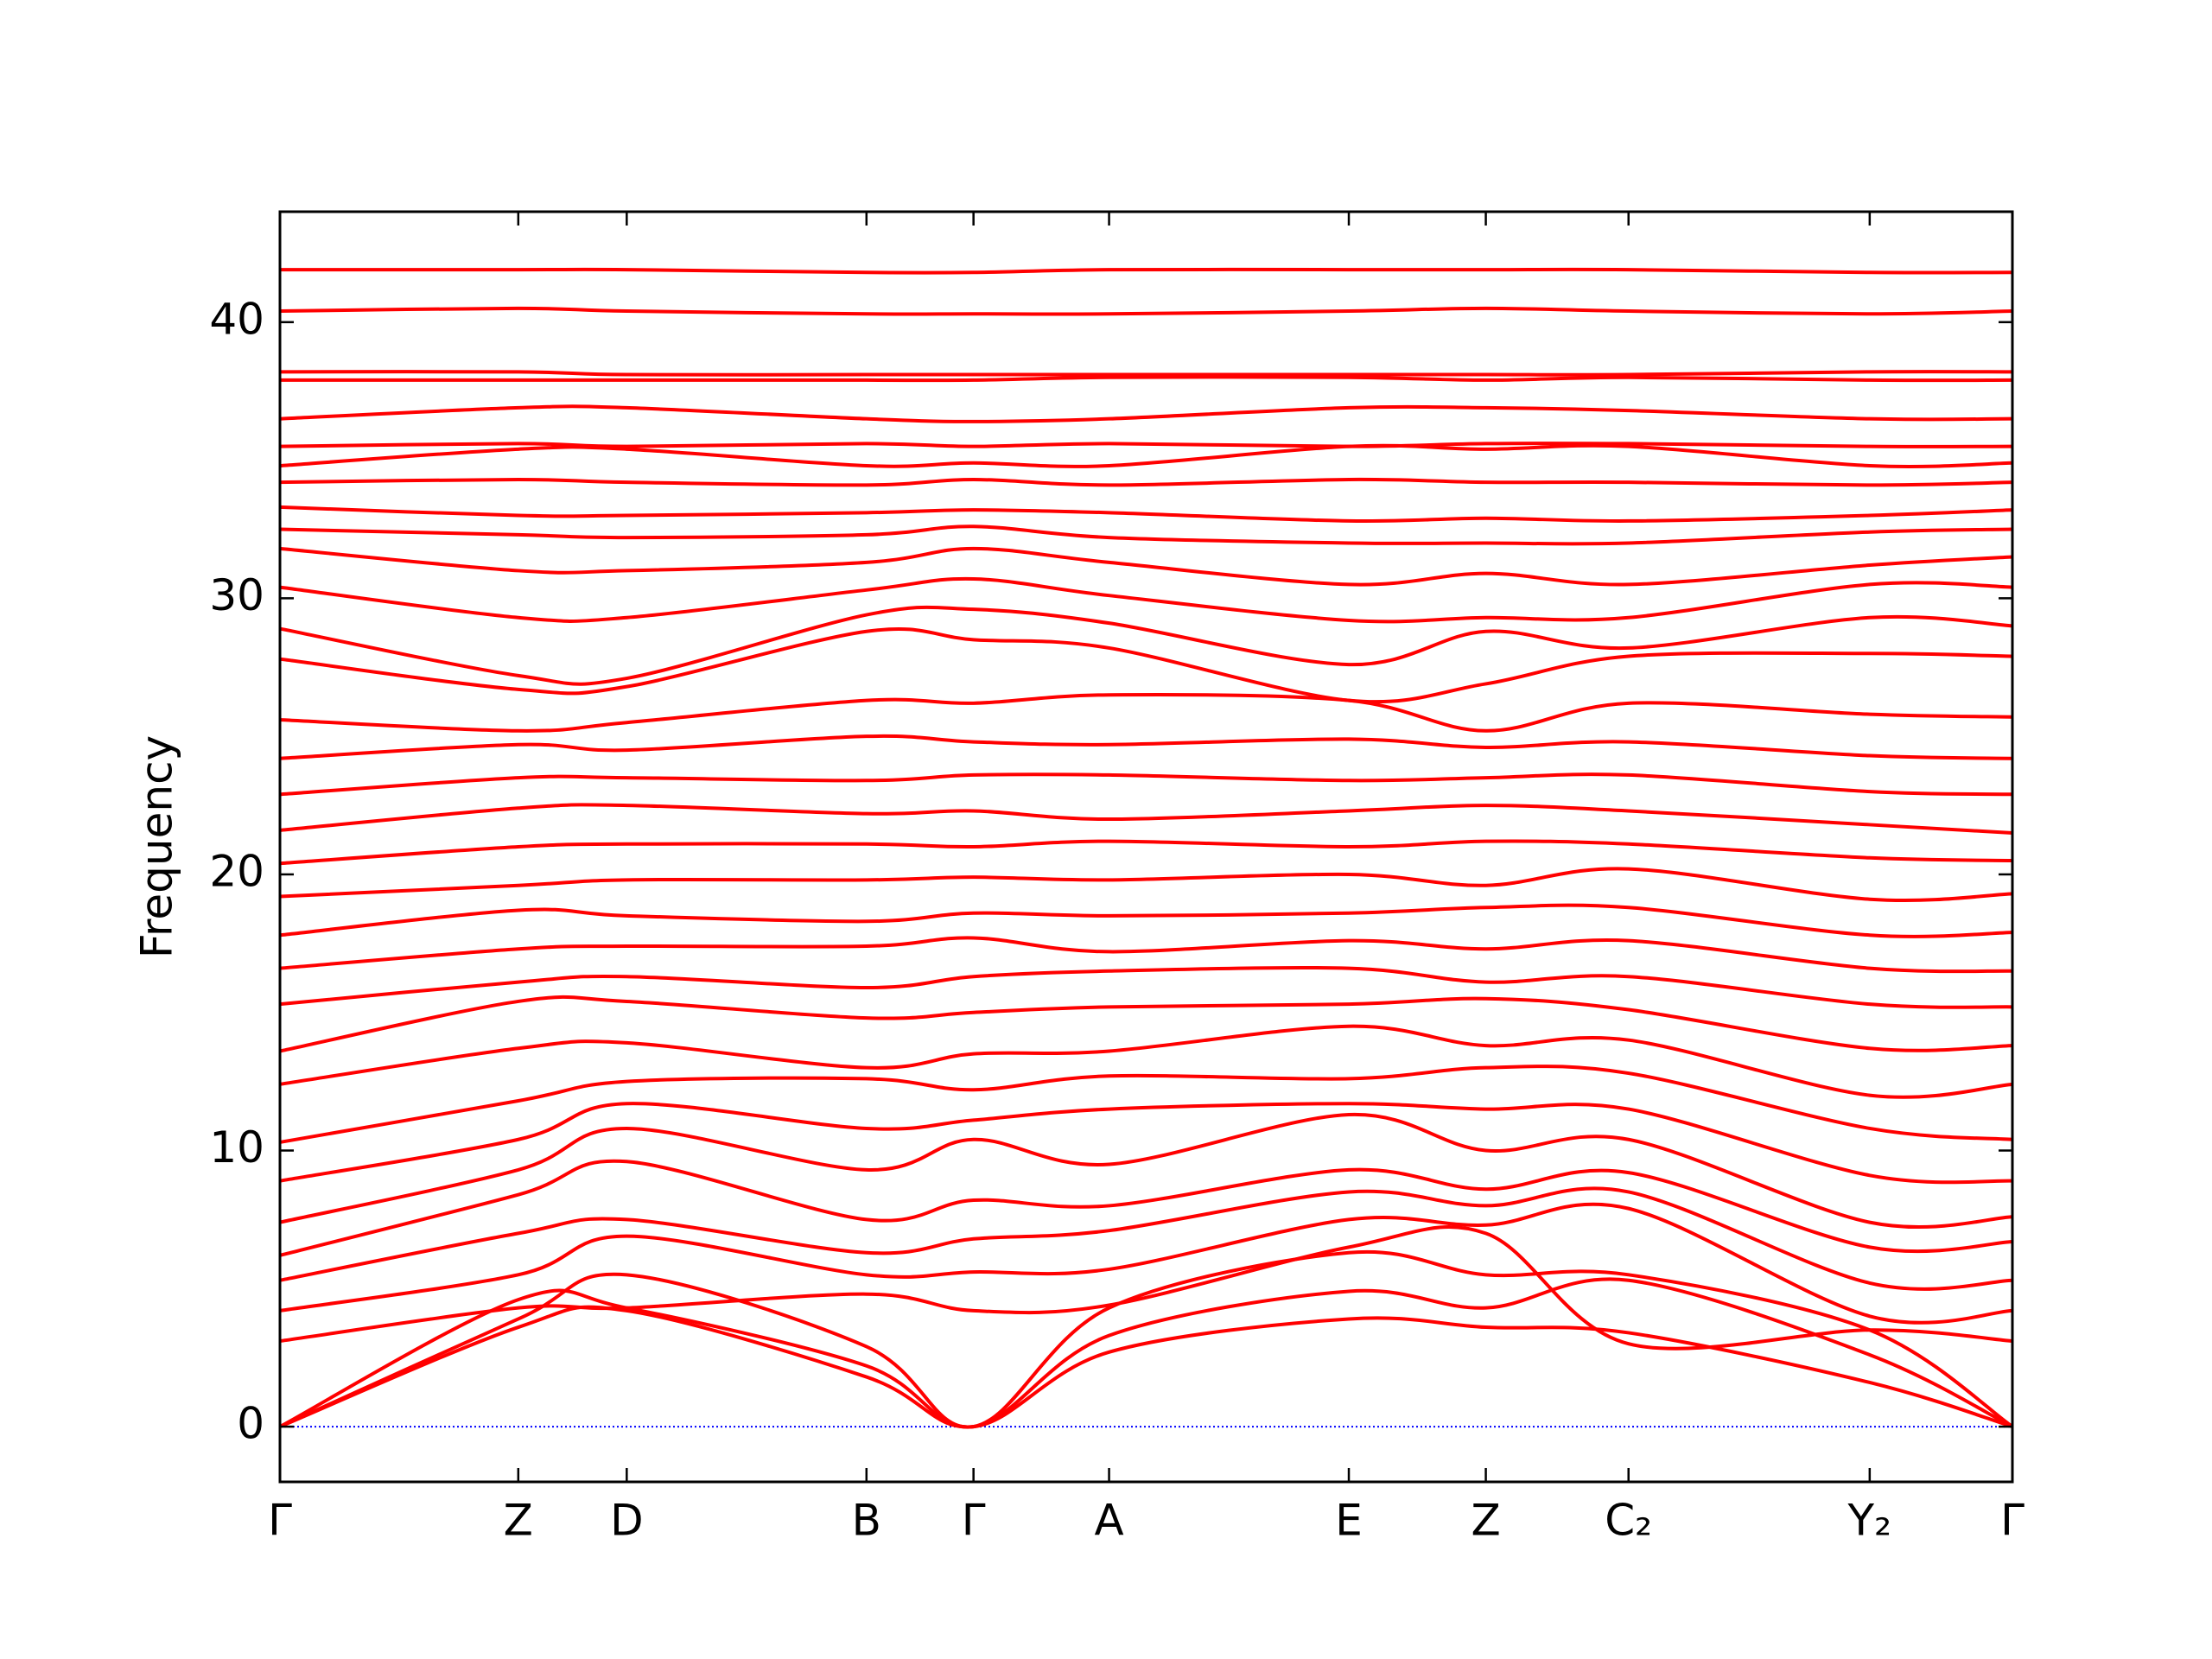 The width and height of the screenshot is (2212, 1659). Describe the element at coordinates (250, 1424) in the screenshot. I see `y-tick-label: 0` at that location.